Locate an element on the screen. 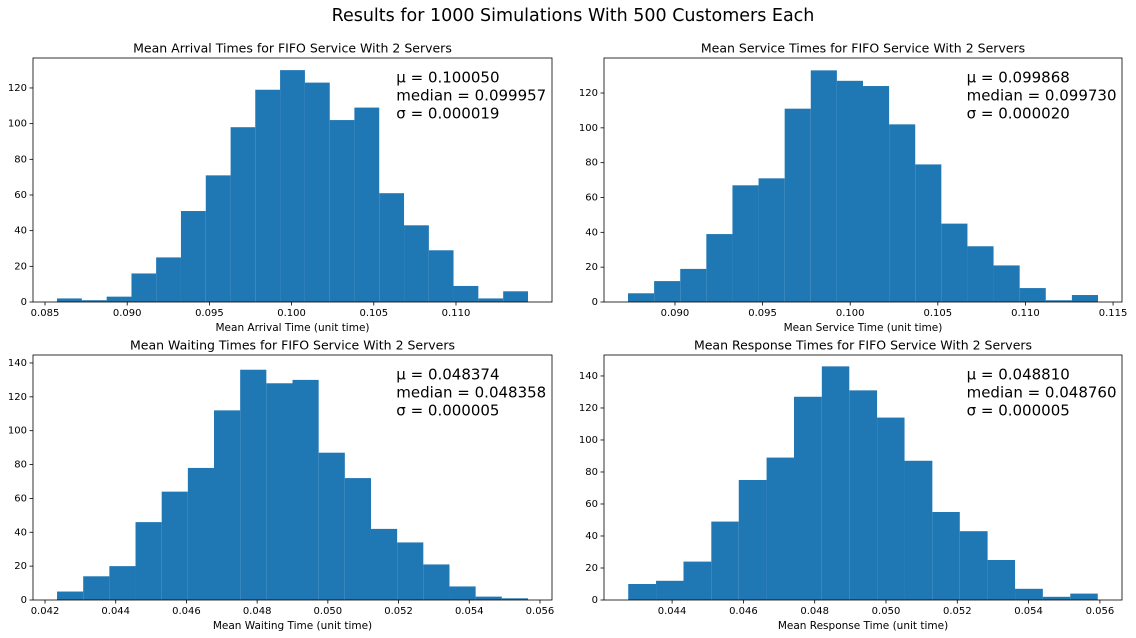  x-tick-label: 0.100 is located at coordinates (850, 313).